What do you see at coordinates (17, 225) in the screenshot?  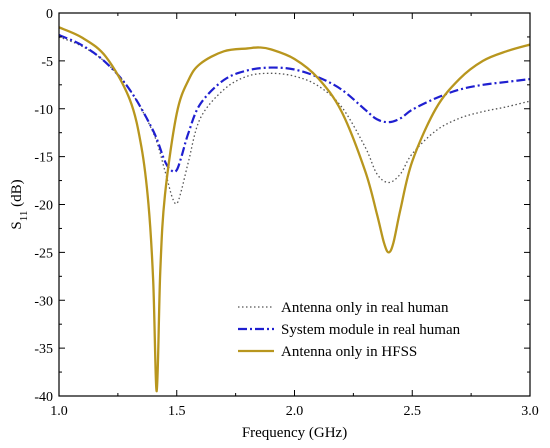 I see `y-axis-label-main: S` at bounding box center [17, 225].